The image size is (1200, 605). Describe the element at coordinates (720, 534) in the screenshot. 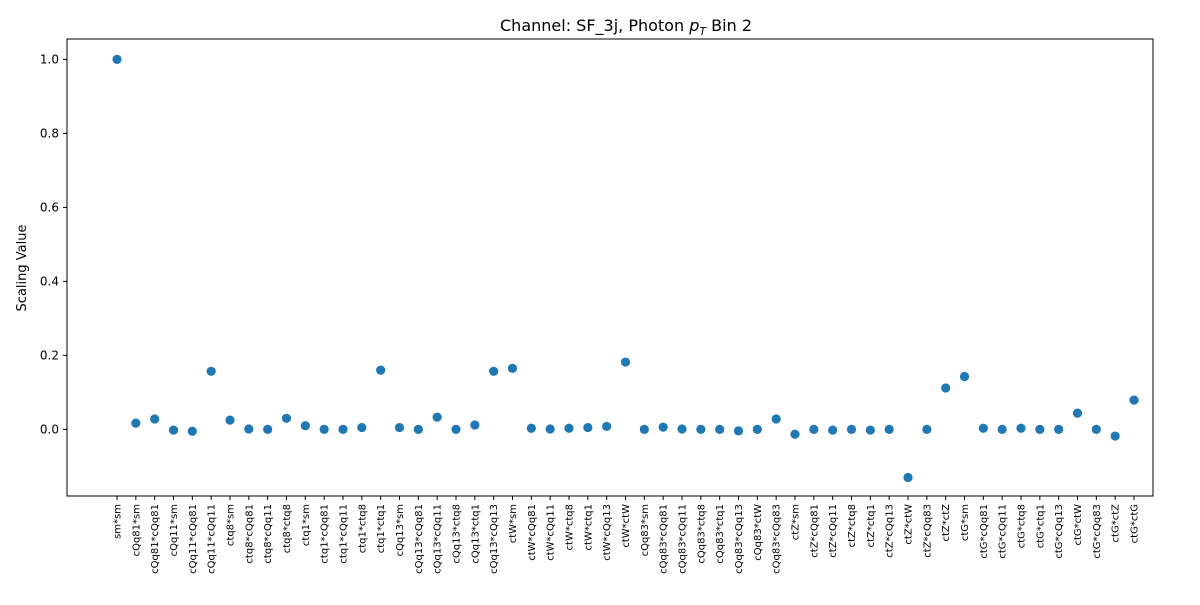

I see `x-tick-label: cQq83*ctq1` at that location.